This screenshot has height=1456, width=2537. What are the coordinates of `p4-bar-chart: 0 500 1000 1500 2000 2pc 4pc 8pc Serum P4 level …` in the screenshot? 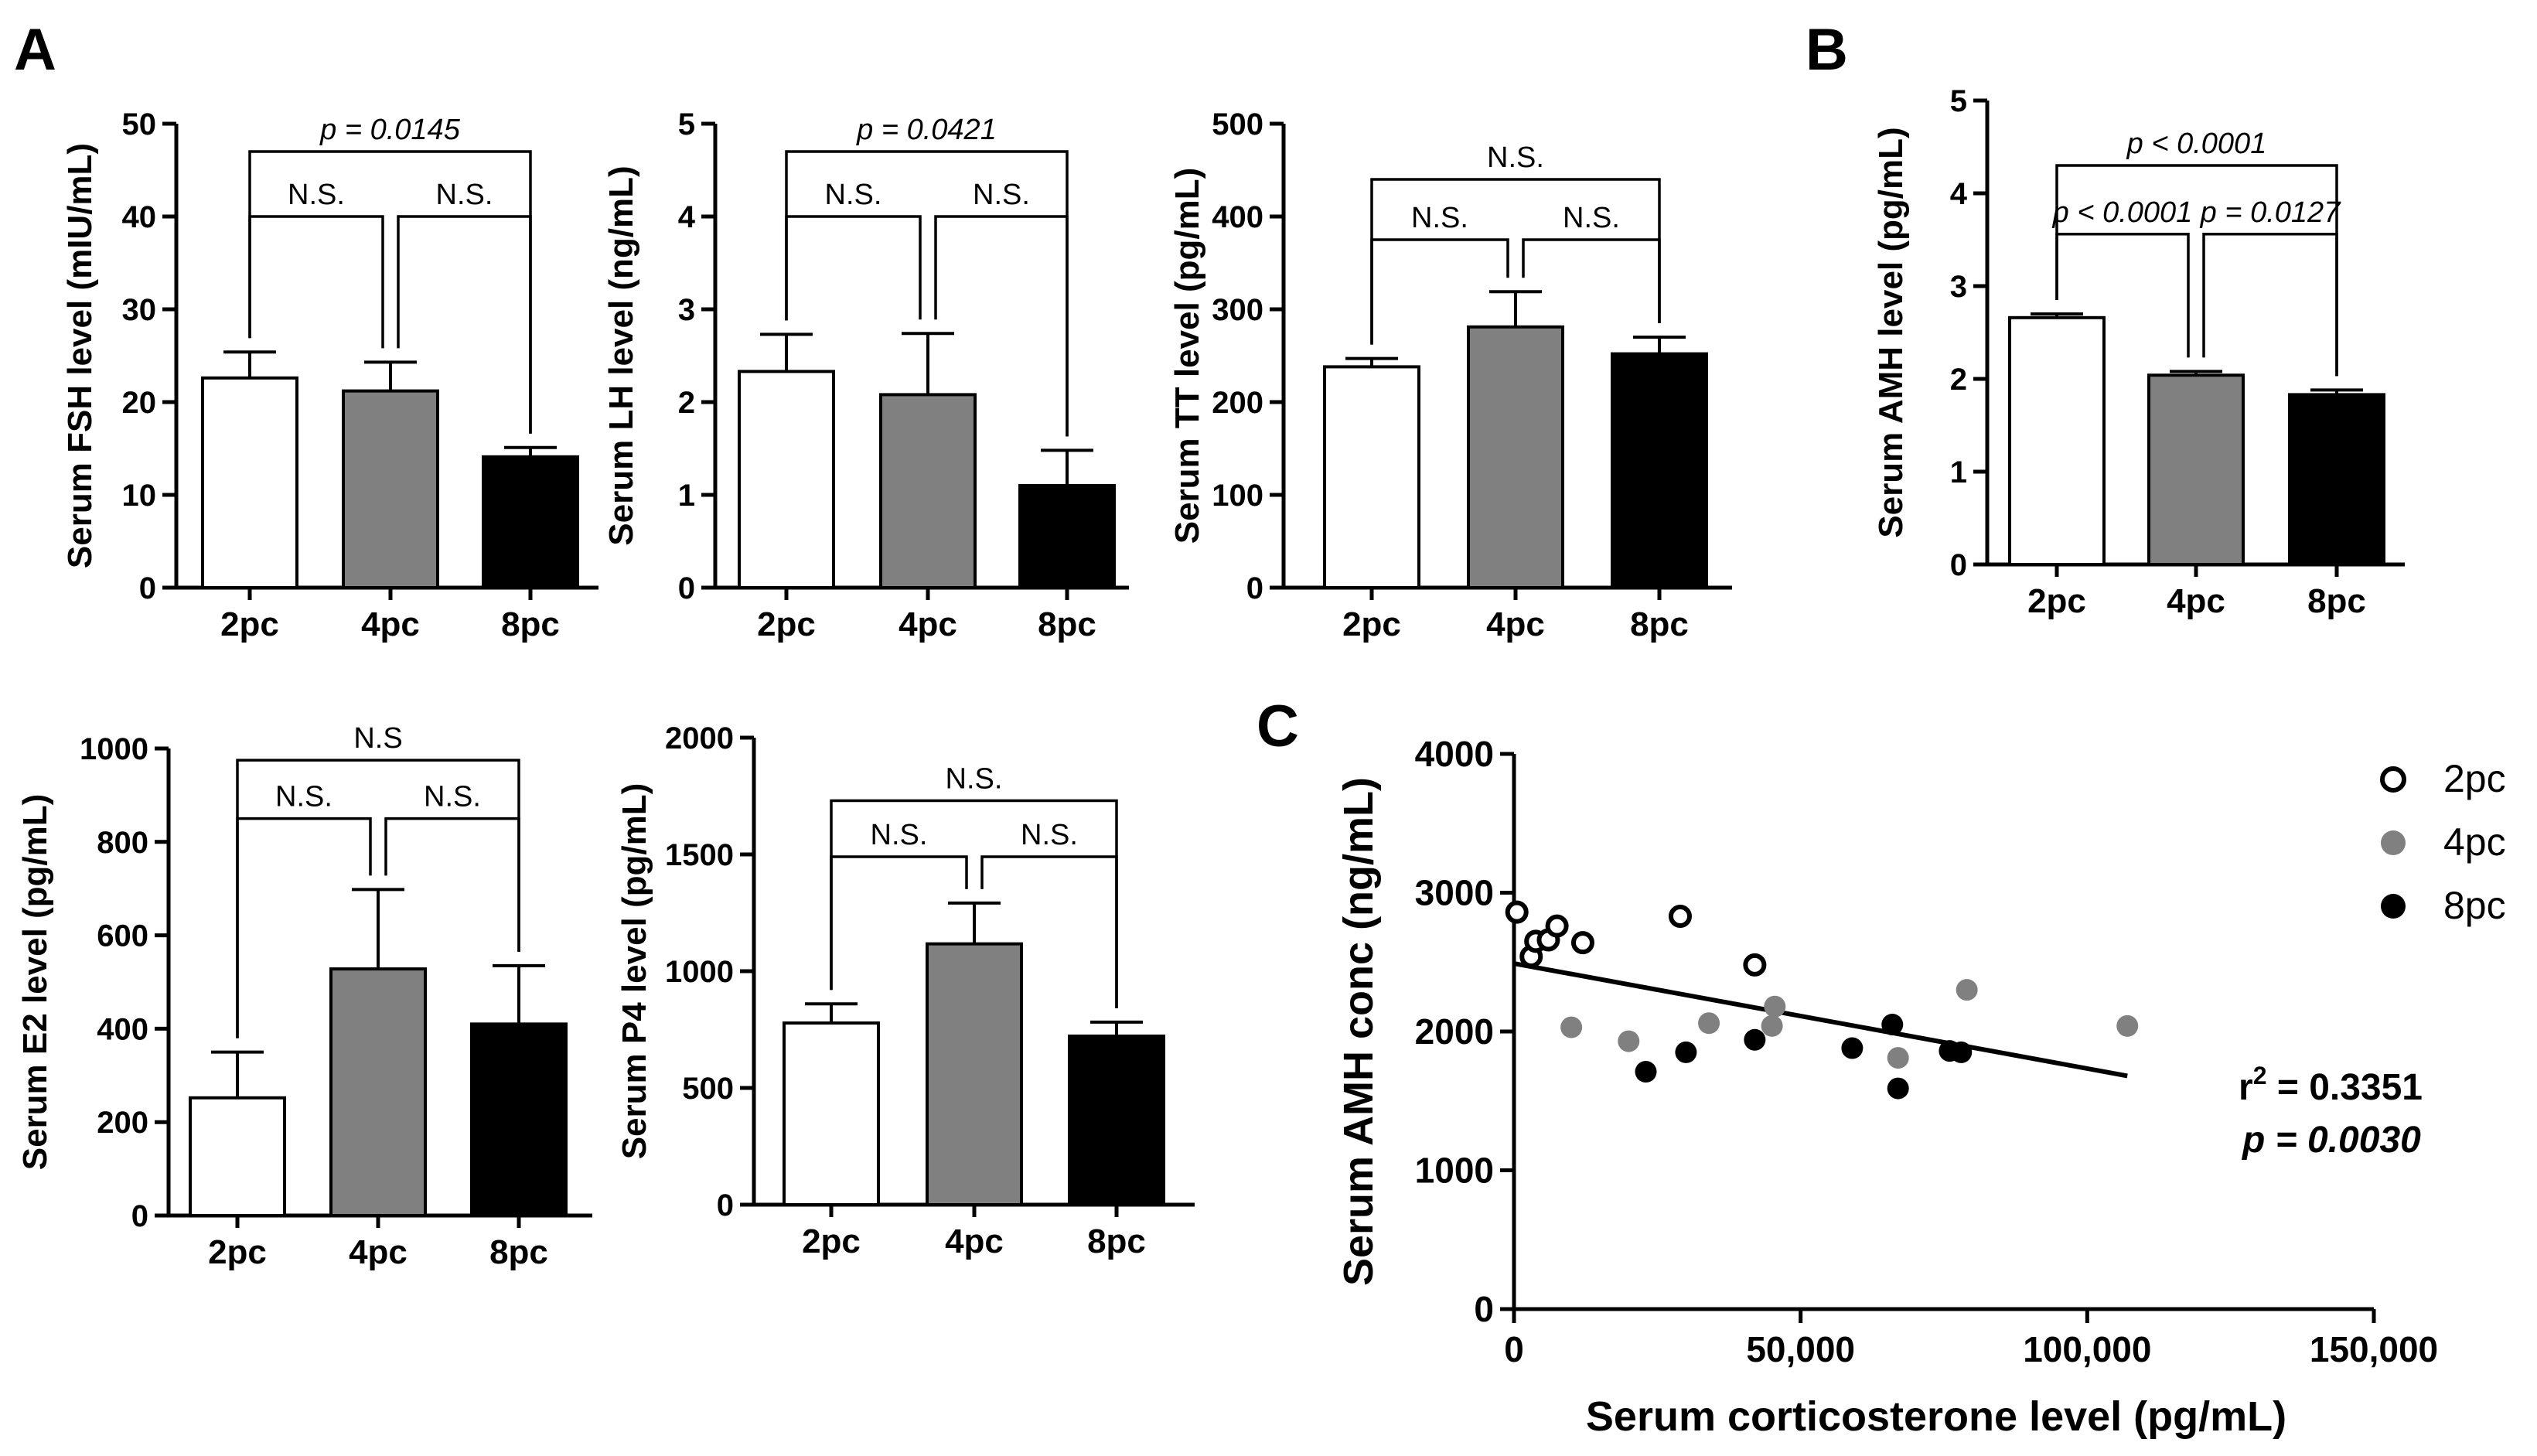 It's located at (905, 991).